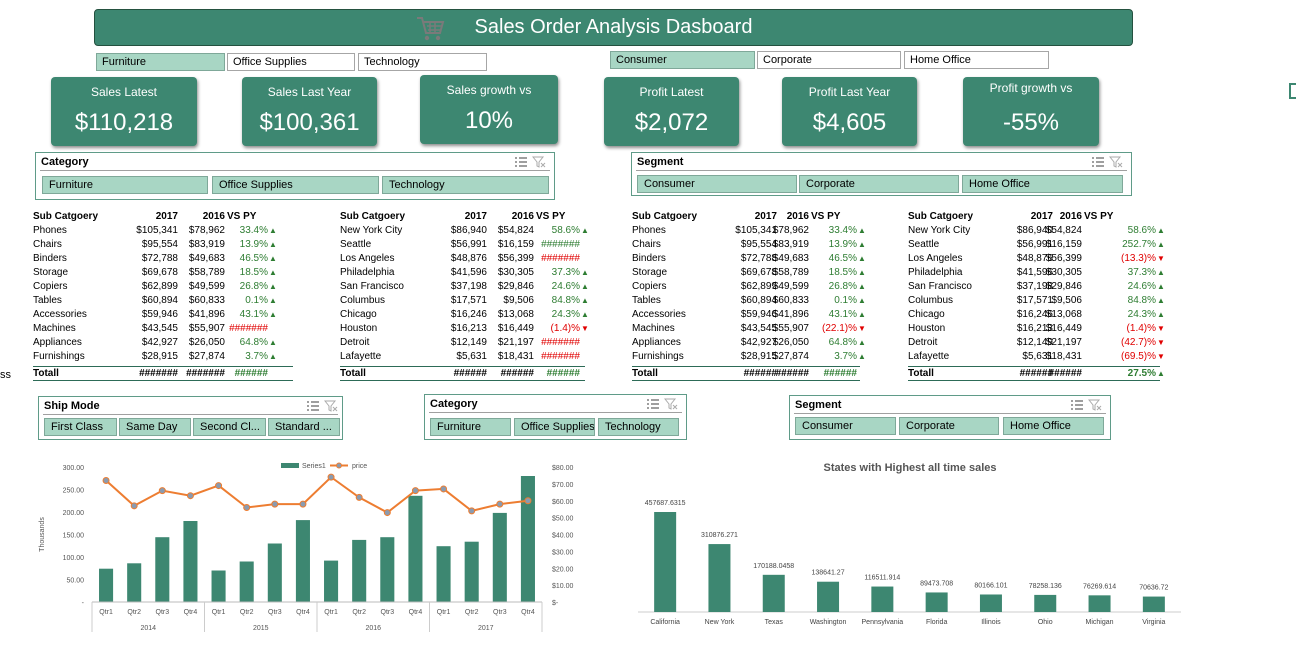  I want to click on filter-home-office: Home Office, so click(976, 60).